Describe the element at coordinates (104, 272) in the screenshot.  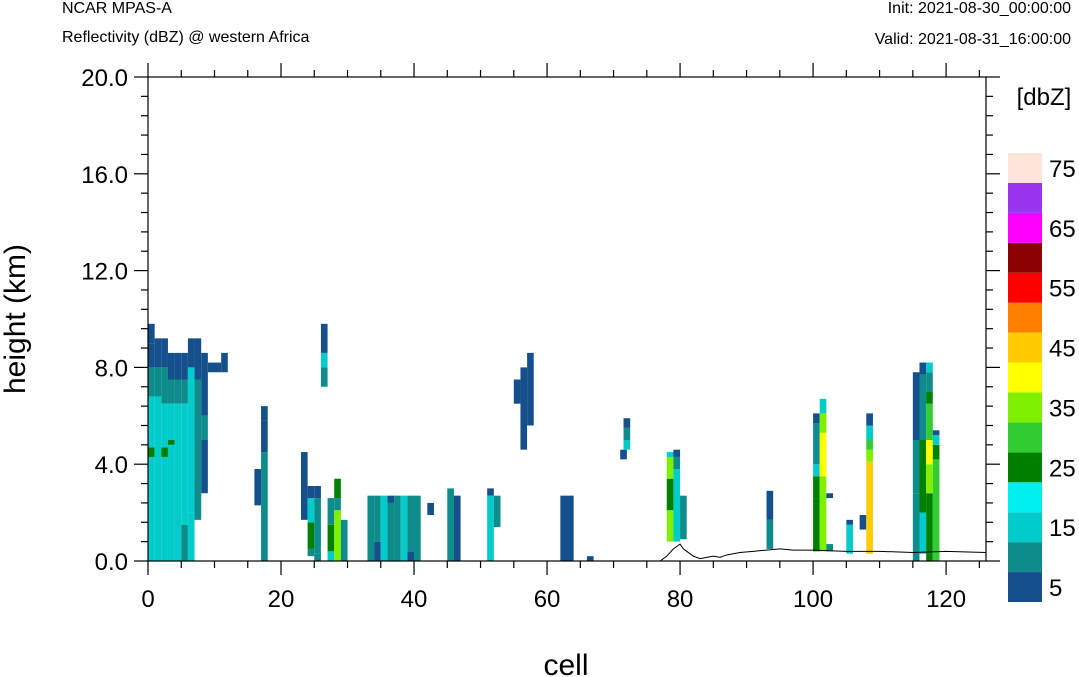
I see `y-tick-label: 12.0` at that location.